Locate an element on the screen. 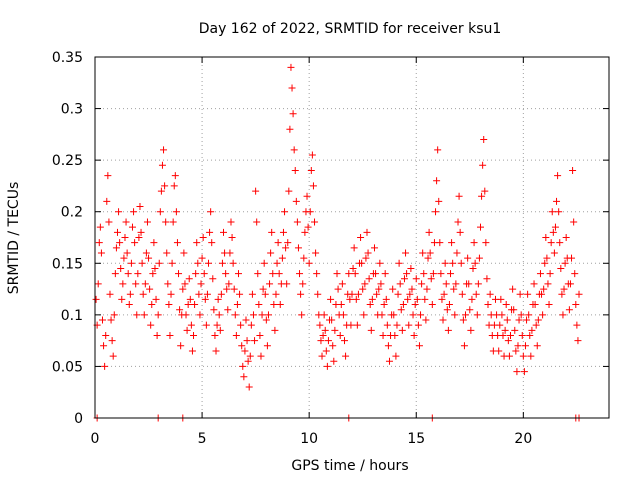  x-axis-label: GPS time / hours is located at coordinates (349, 466).